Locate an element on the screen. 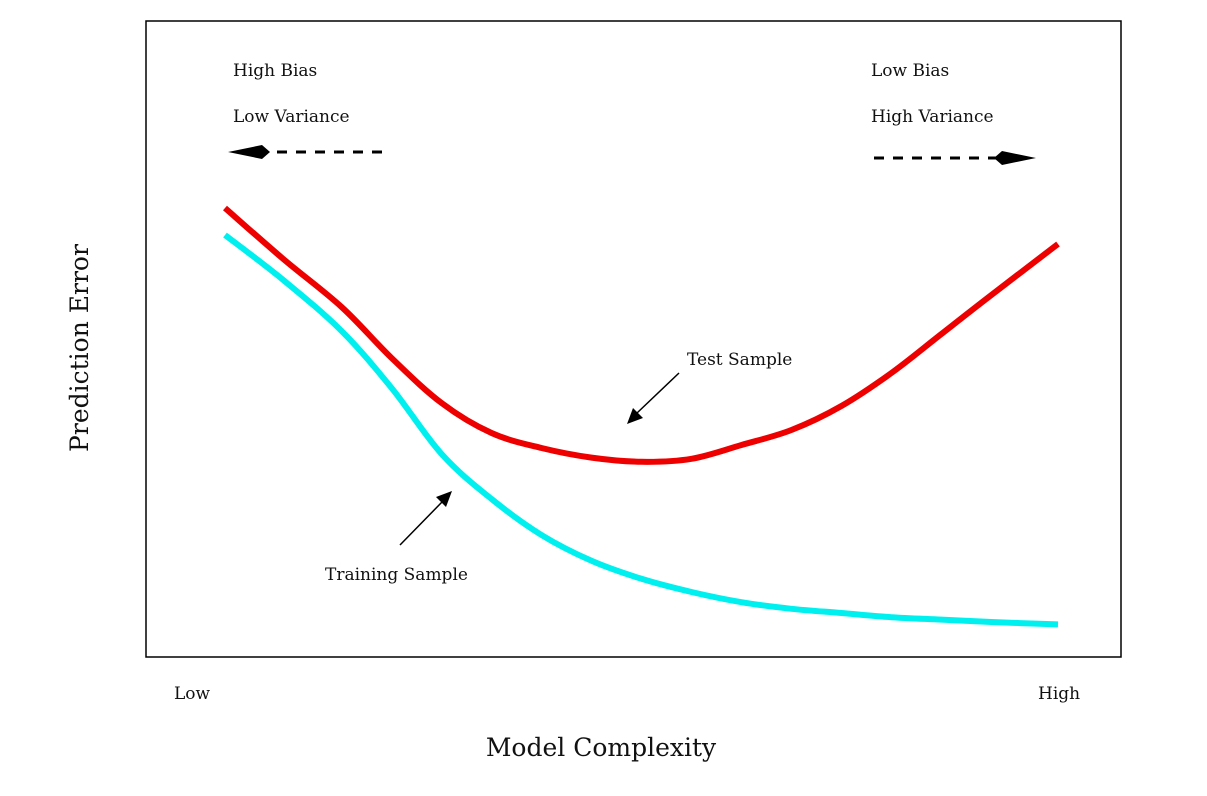 The image size is (1207, 796). high-bias-label: High Bias is located at coordinates (275, 71).